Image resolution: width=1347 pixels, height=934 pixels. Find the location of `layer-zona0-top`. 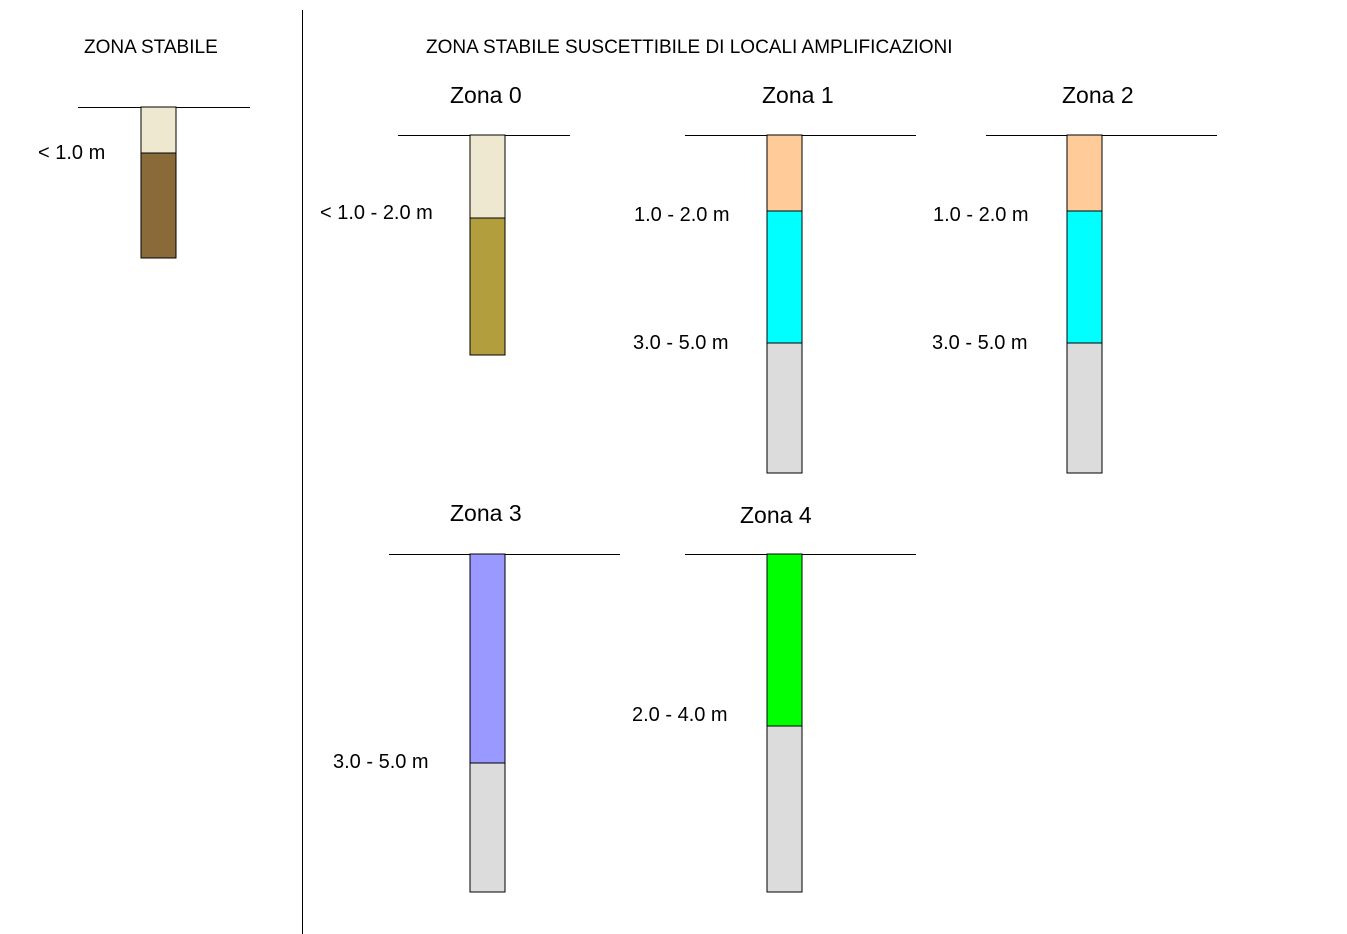

layer-zona0-top is located at coordinates (487, 176).